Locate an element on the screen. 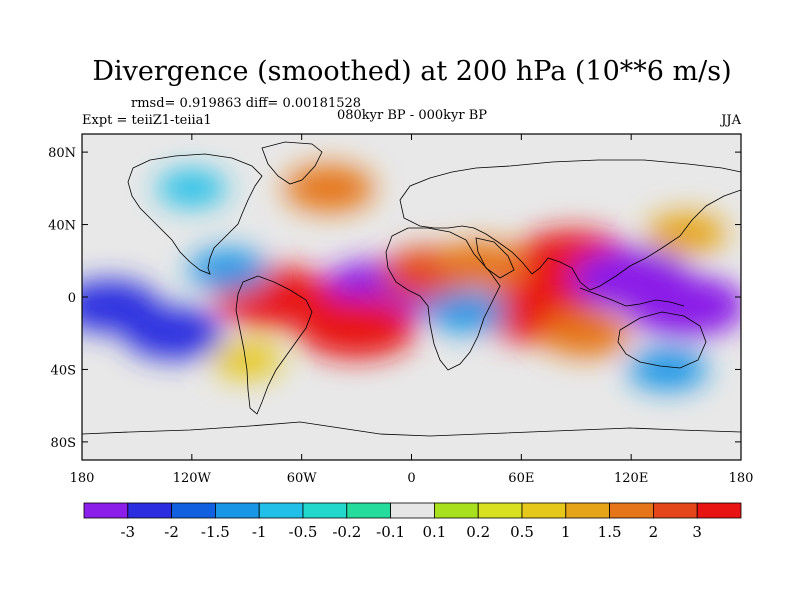 The image size is (800, 600). colorbar-label: -1 is located at coordinates (259, 532).